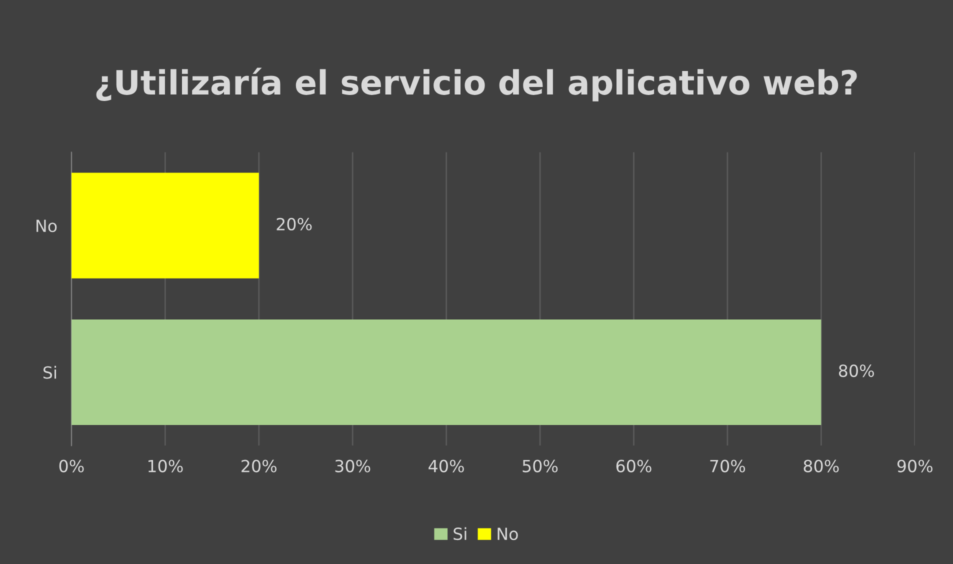 This screenshot has width=953, height=564. Describe the element at coordinates (540, 466) in the screenshot. I see `x-tick-label: 50%` at that location.